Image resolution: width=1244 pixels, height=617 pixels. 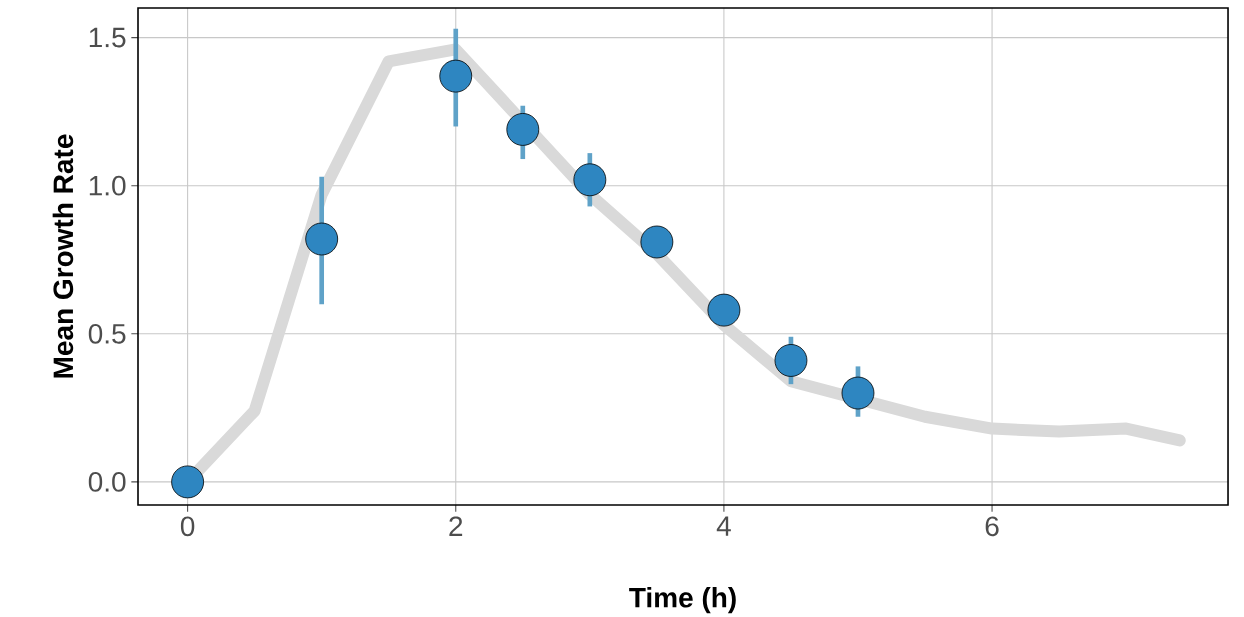 What do you see at coordinates (107, 37) in the screenshot?
I see `y-tick-label: 1.5` at bounding box center [107, 37].